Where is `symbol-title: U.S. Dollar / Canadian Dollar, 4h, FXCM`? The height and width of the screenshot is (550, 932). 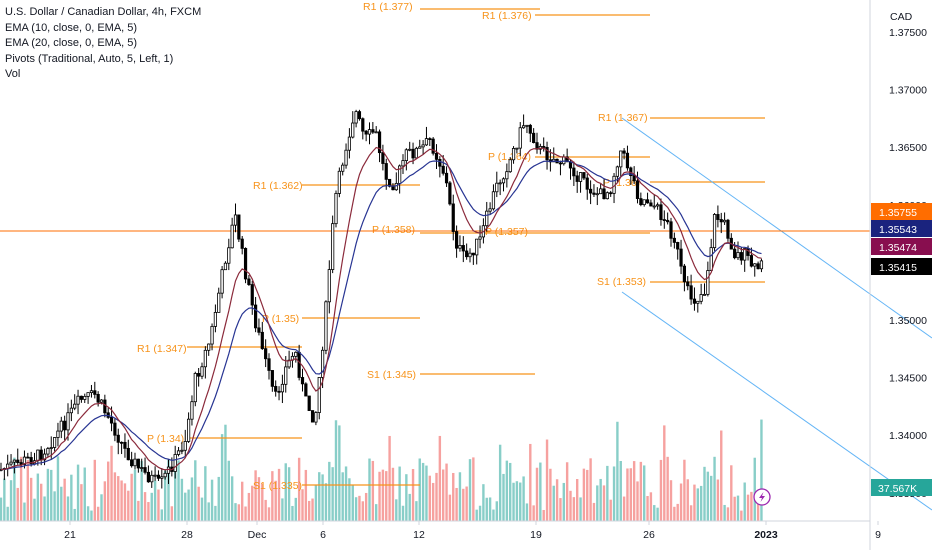
symbol-title: U.S. Dollar / Canadian Dollar, 4h, FXCM is located at coordinates (103, 12).